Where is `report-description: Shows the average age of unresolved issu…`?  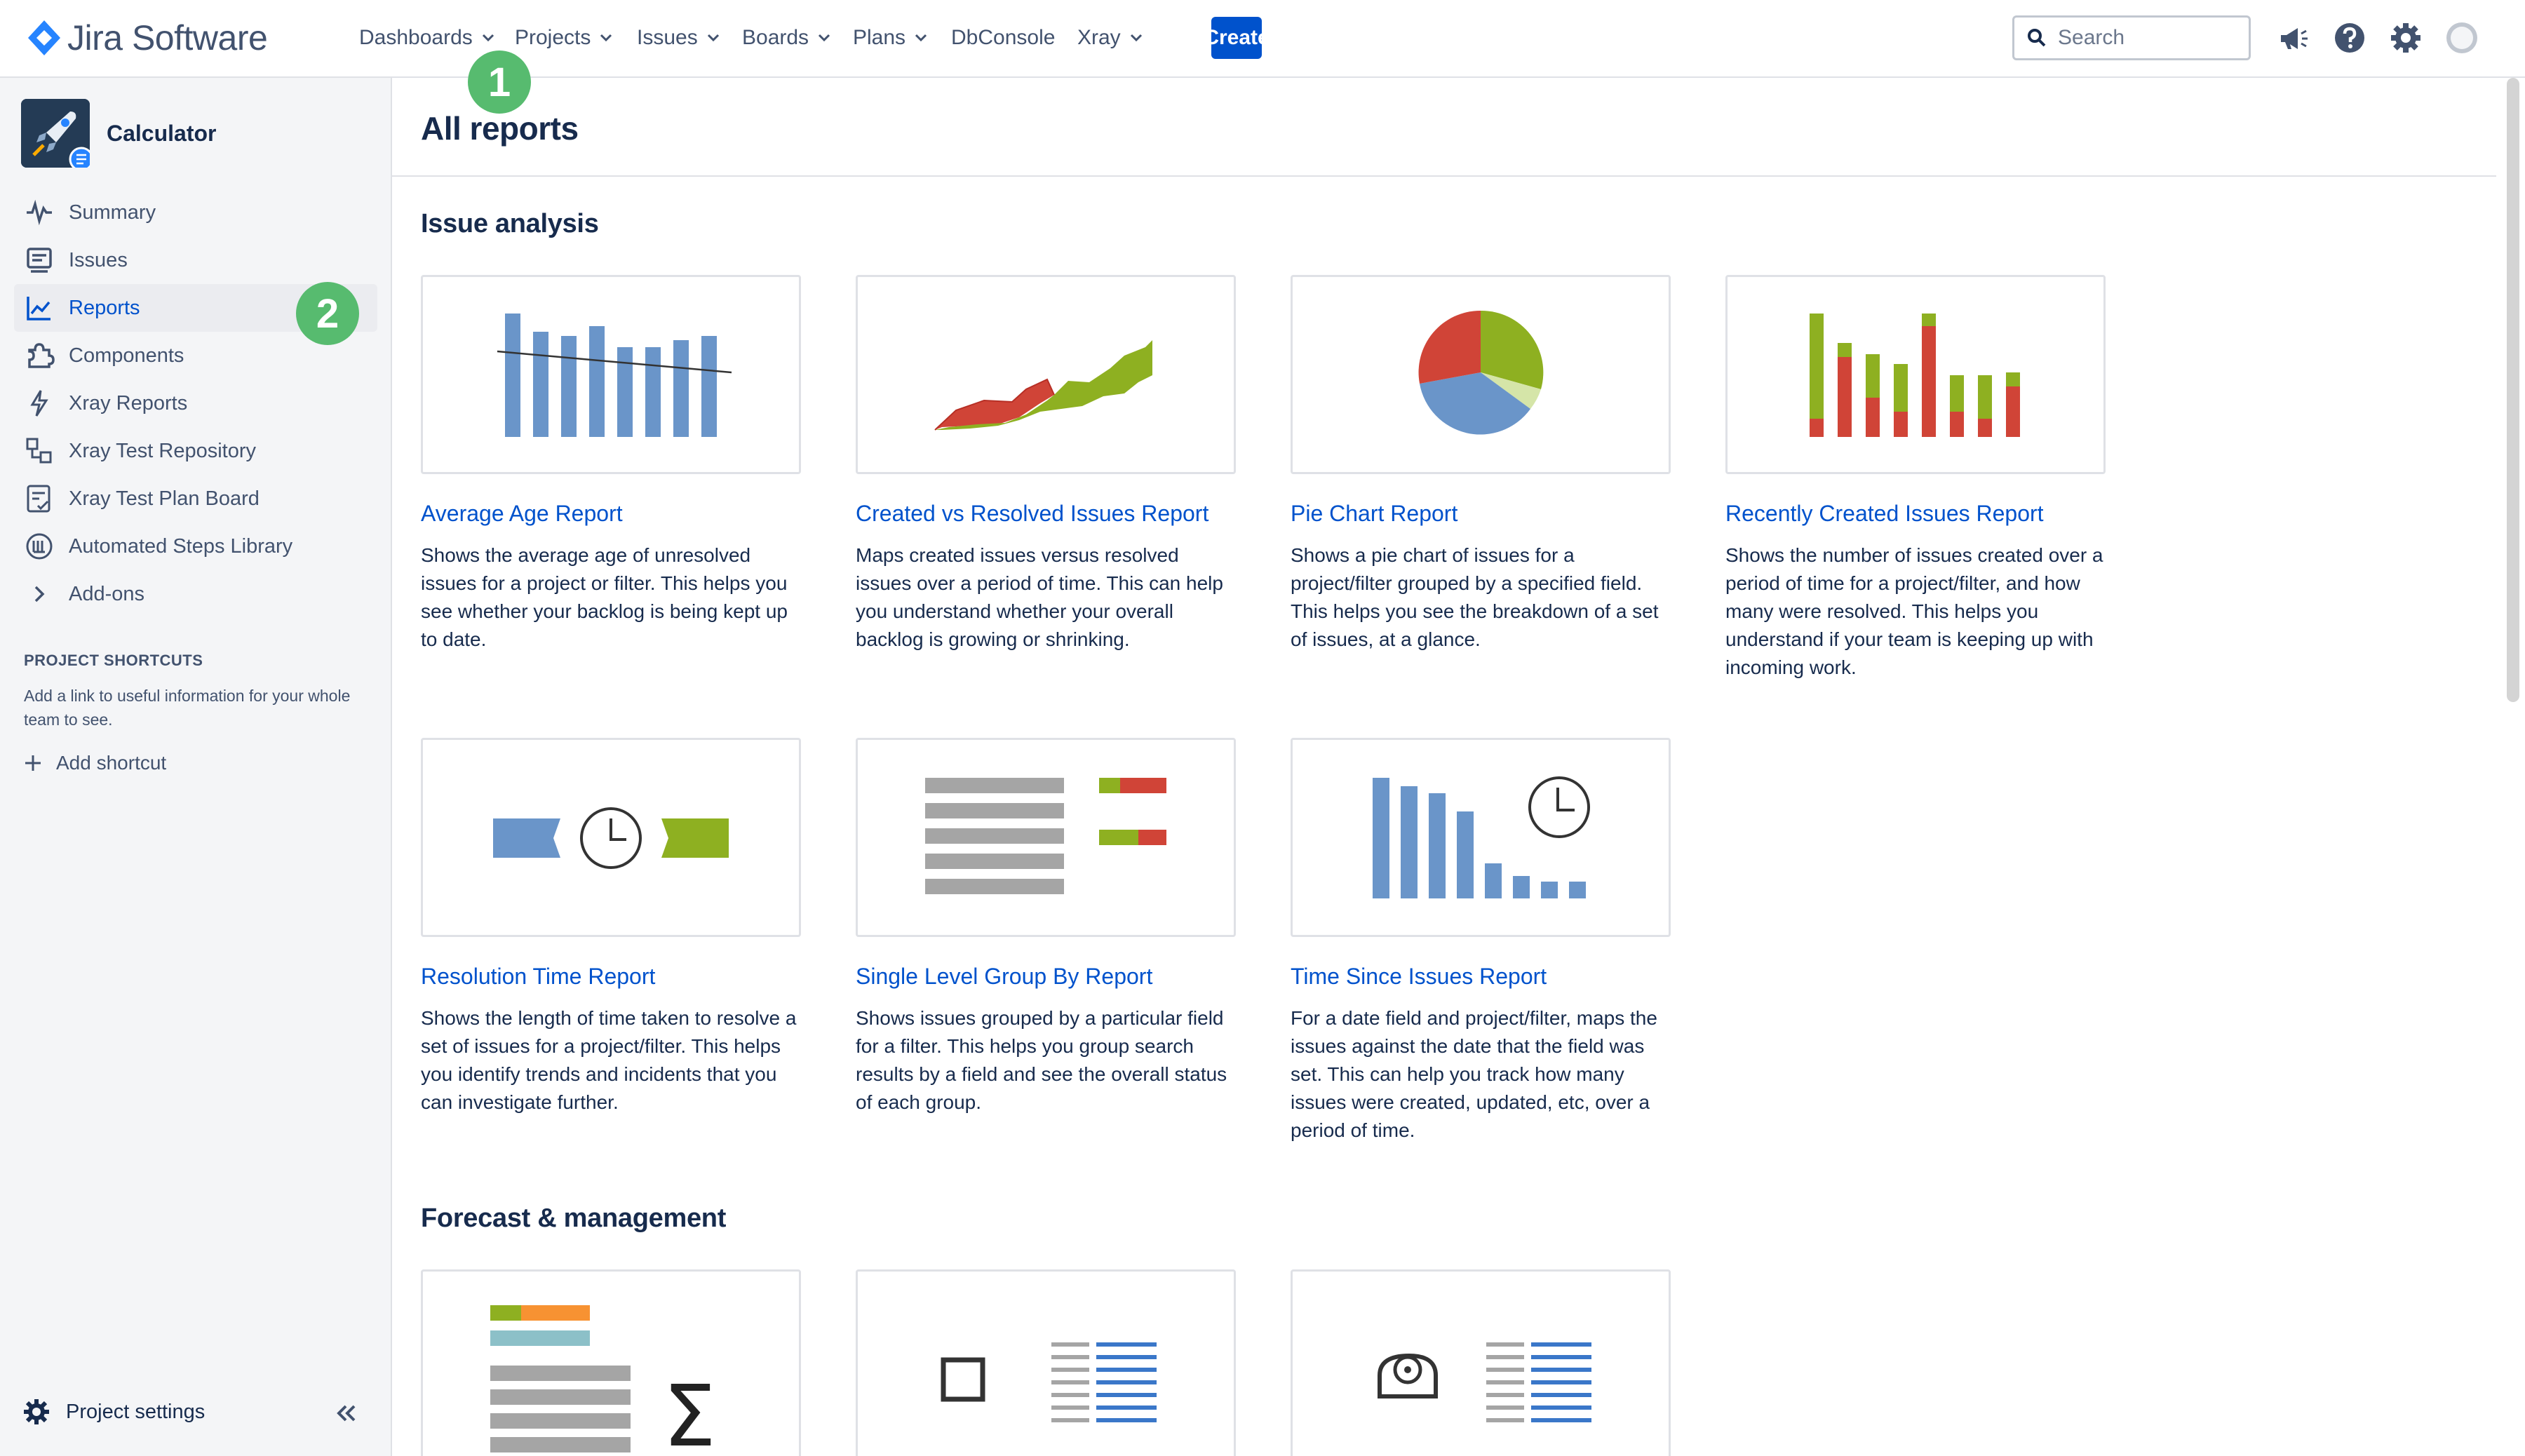 report-description: Shows the average age of unresolved issu… is located at coordinates (604, 597).